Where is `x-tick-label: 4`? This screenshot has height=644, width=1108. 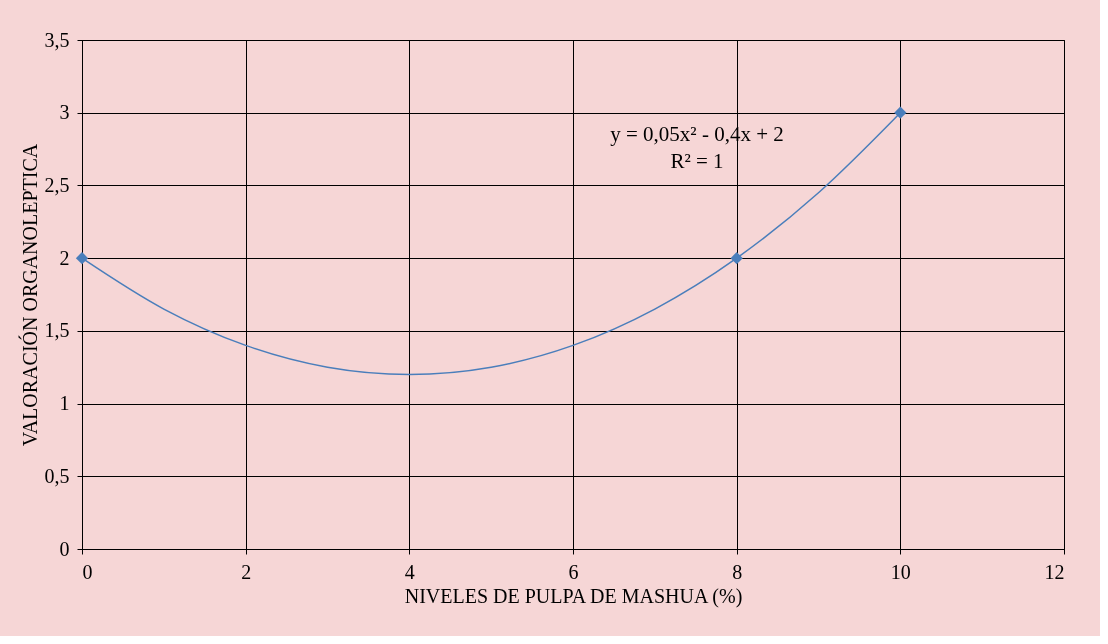
x-tick-label: 4 is located at coordinates (409, 571).